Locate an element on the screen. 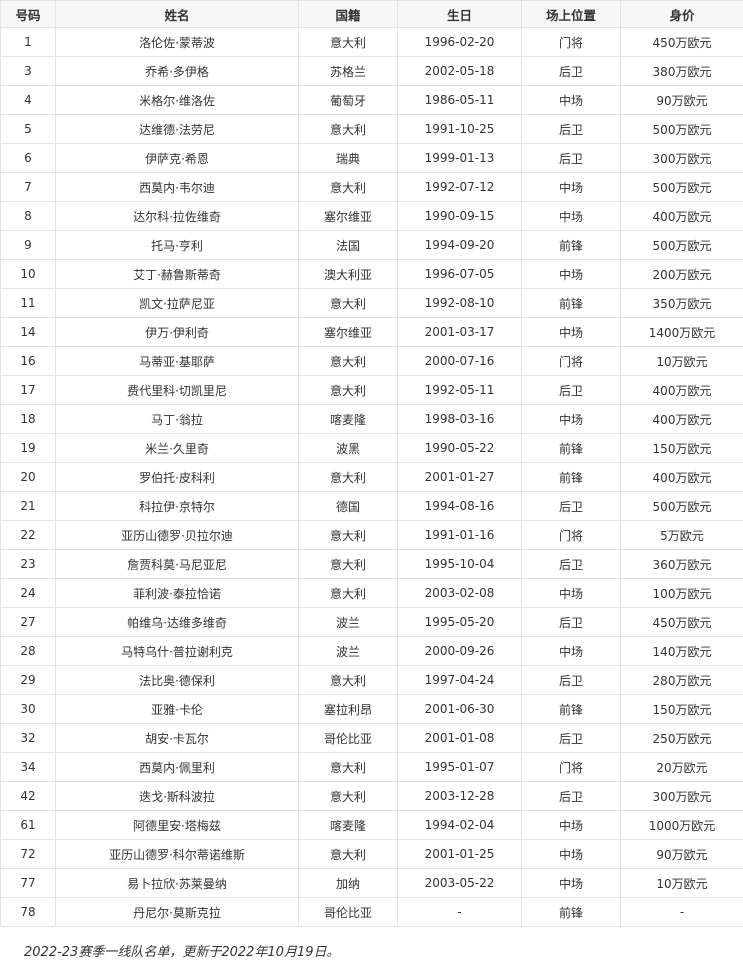 The image size is (743, 965). cell-market-value: 200万欧元 is located at coordinates (681, 274).